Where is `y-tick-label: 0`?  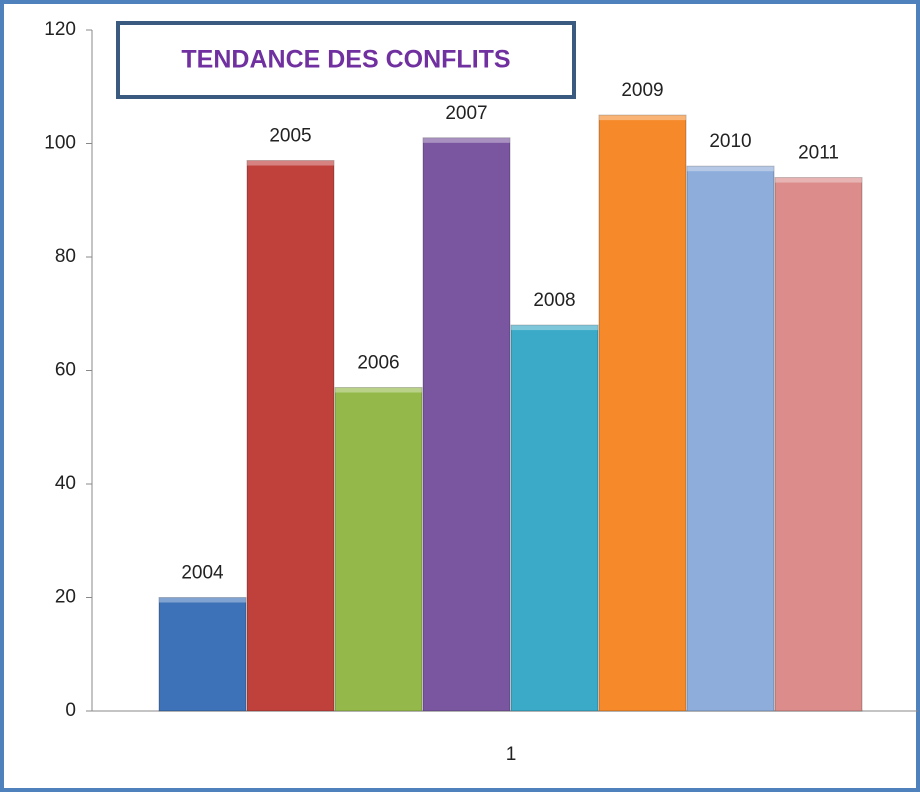
y-tick-label: 0 is located at coordinates (70, 710).